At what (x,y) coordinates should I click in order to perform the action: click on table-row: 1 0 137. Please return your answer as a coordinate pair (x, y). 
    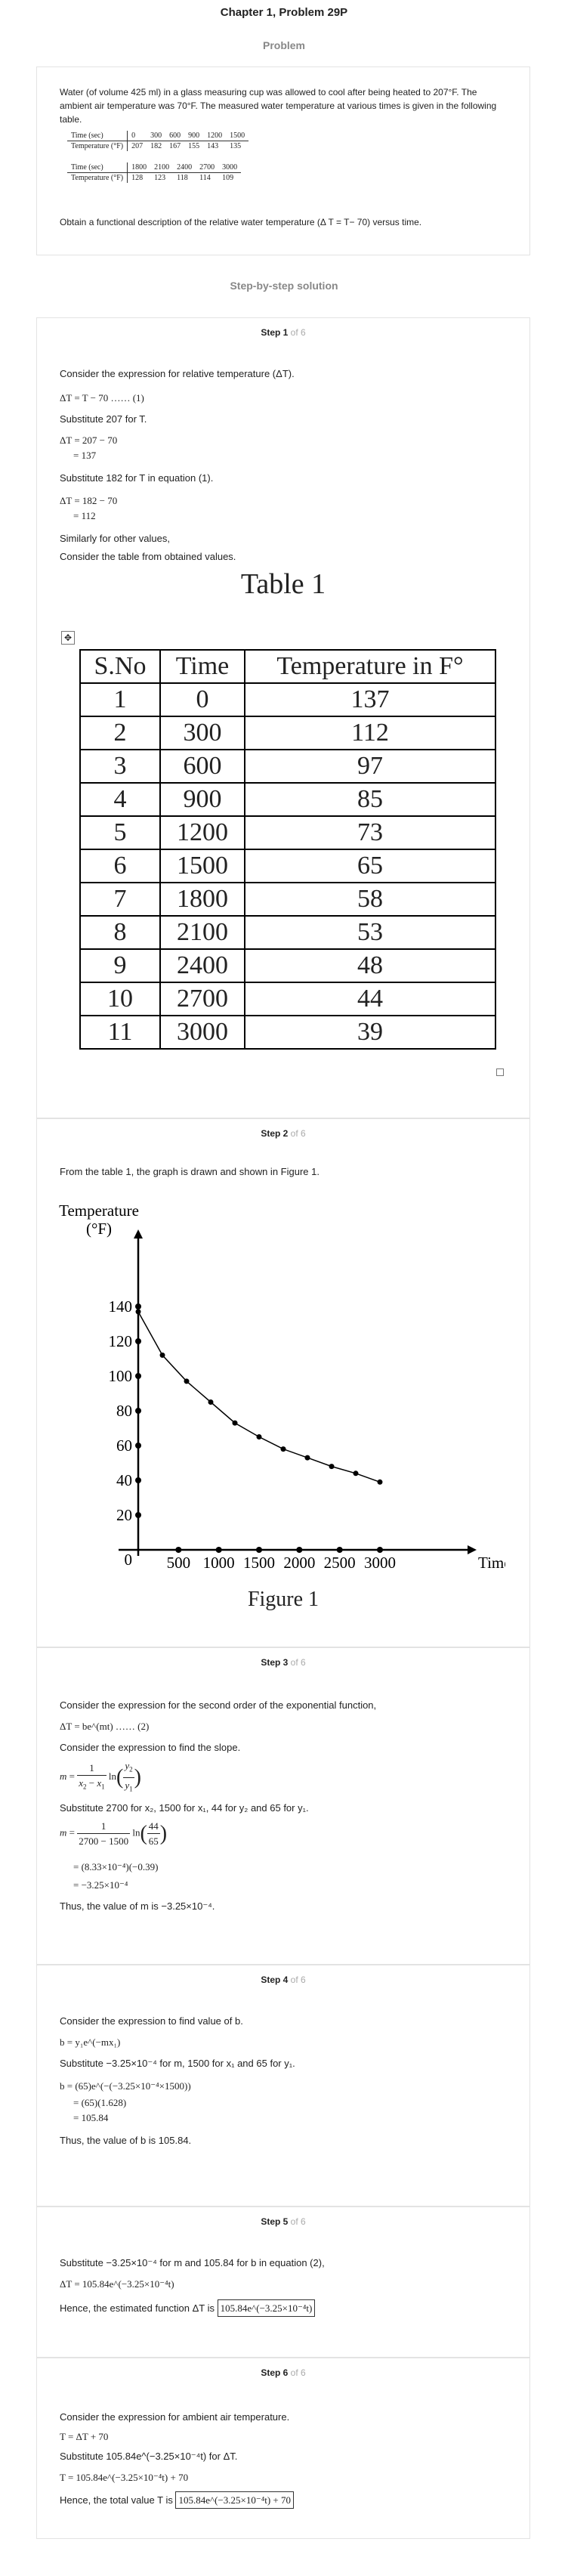
    Looking at the image, I should click on (288, 699).